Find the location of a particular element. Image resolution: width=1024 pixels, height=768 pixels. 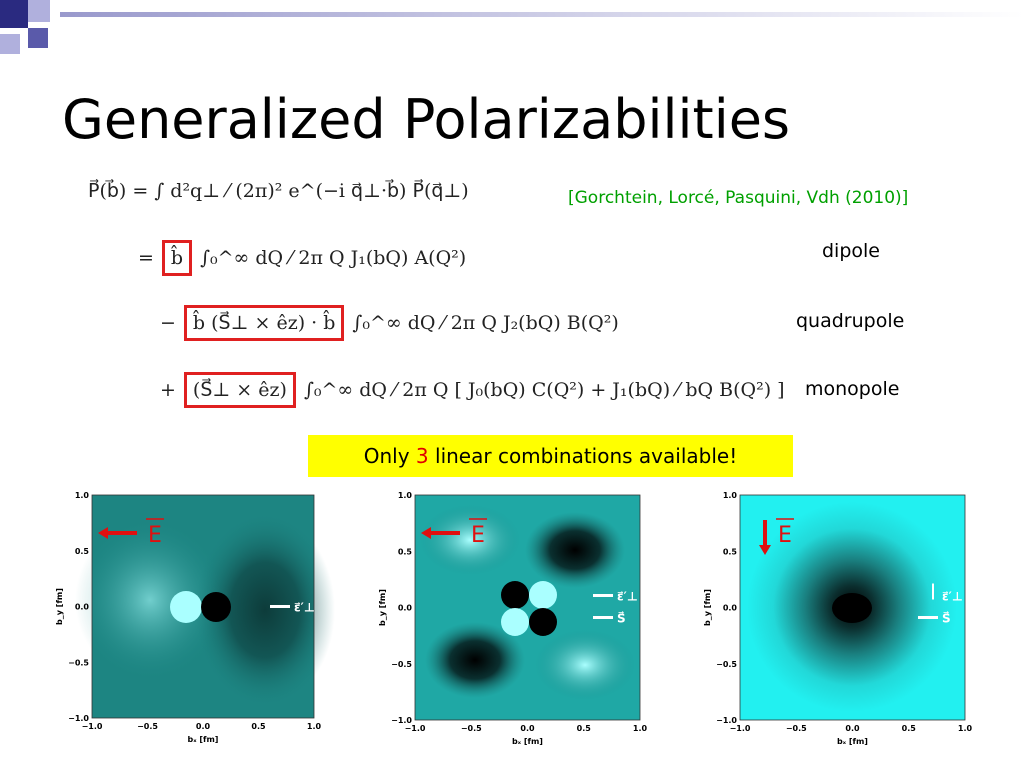

note-highlight: 3 is located at coordinates (422, 456).